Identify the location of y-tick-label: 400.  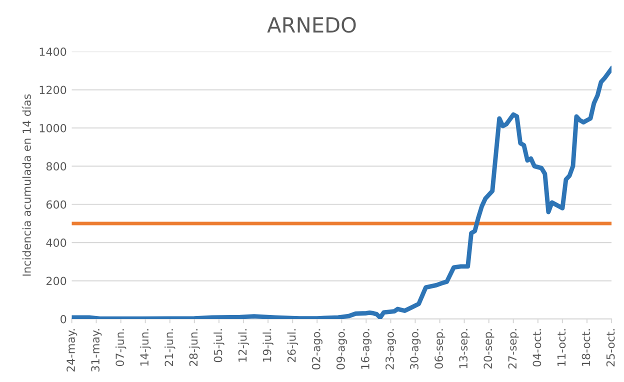
(56, 242).